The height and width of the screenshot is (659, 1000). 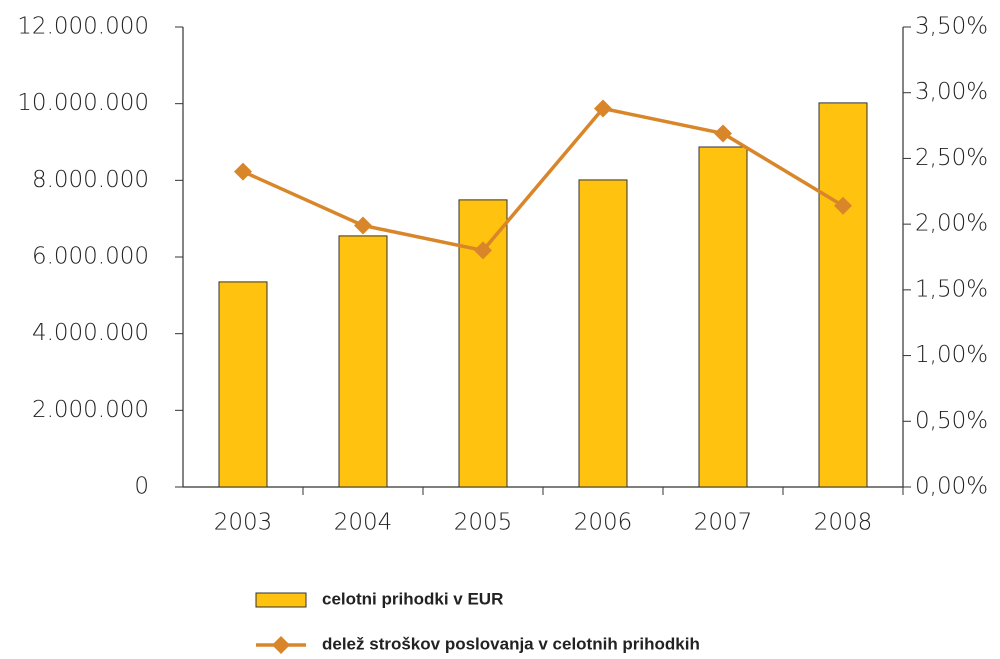 I want to click on y-tick-label: 4.000.000, so click(x=90, y=333).